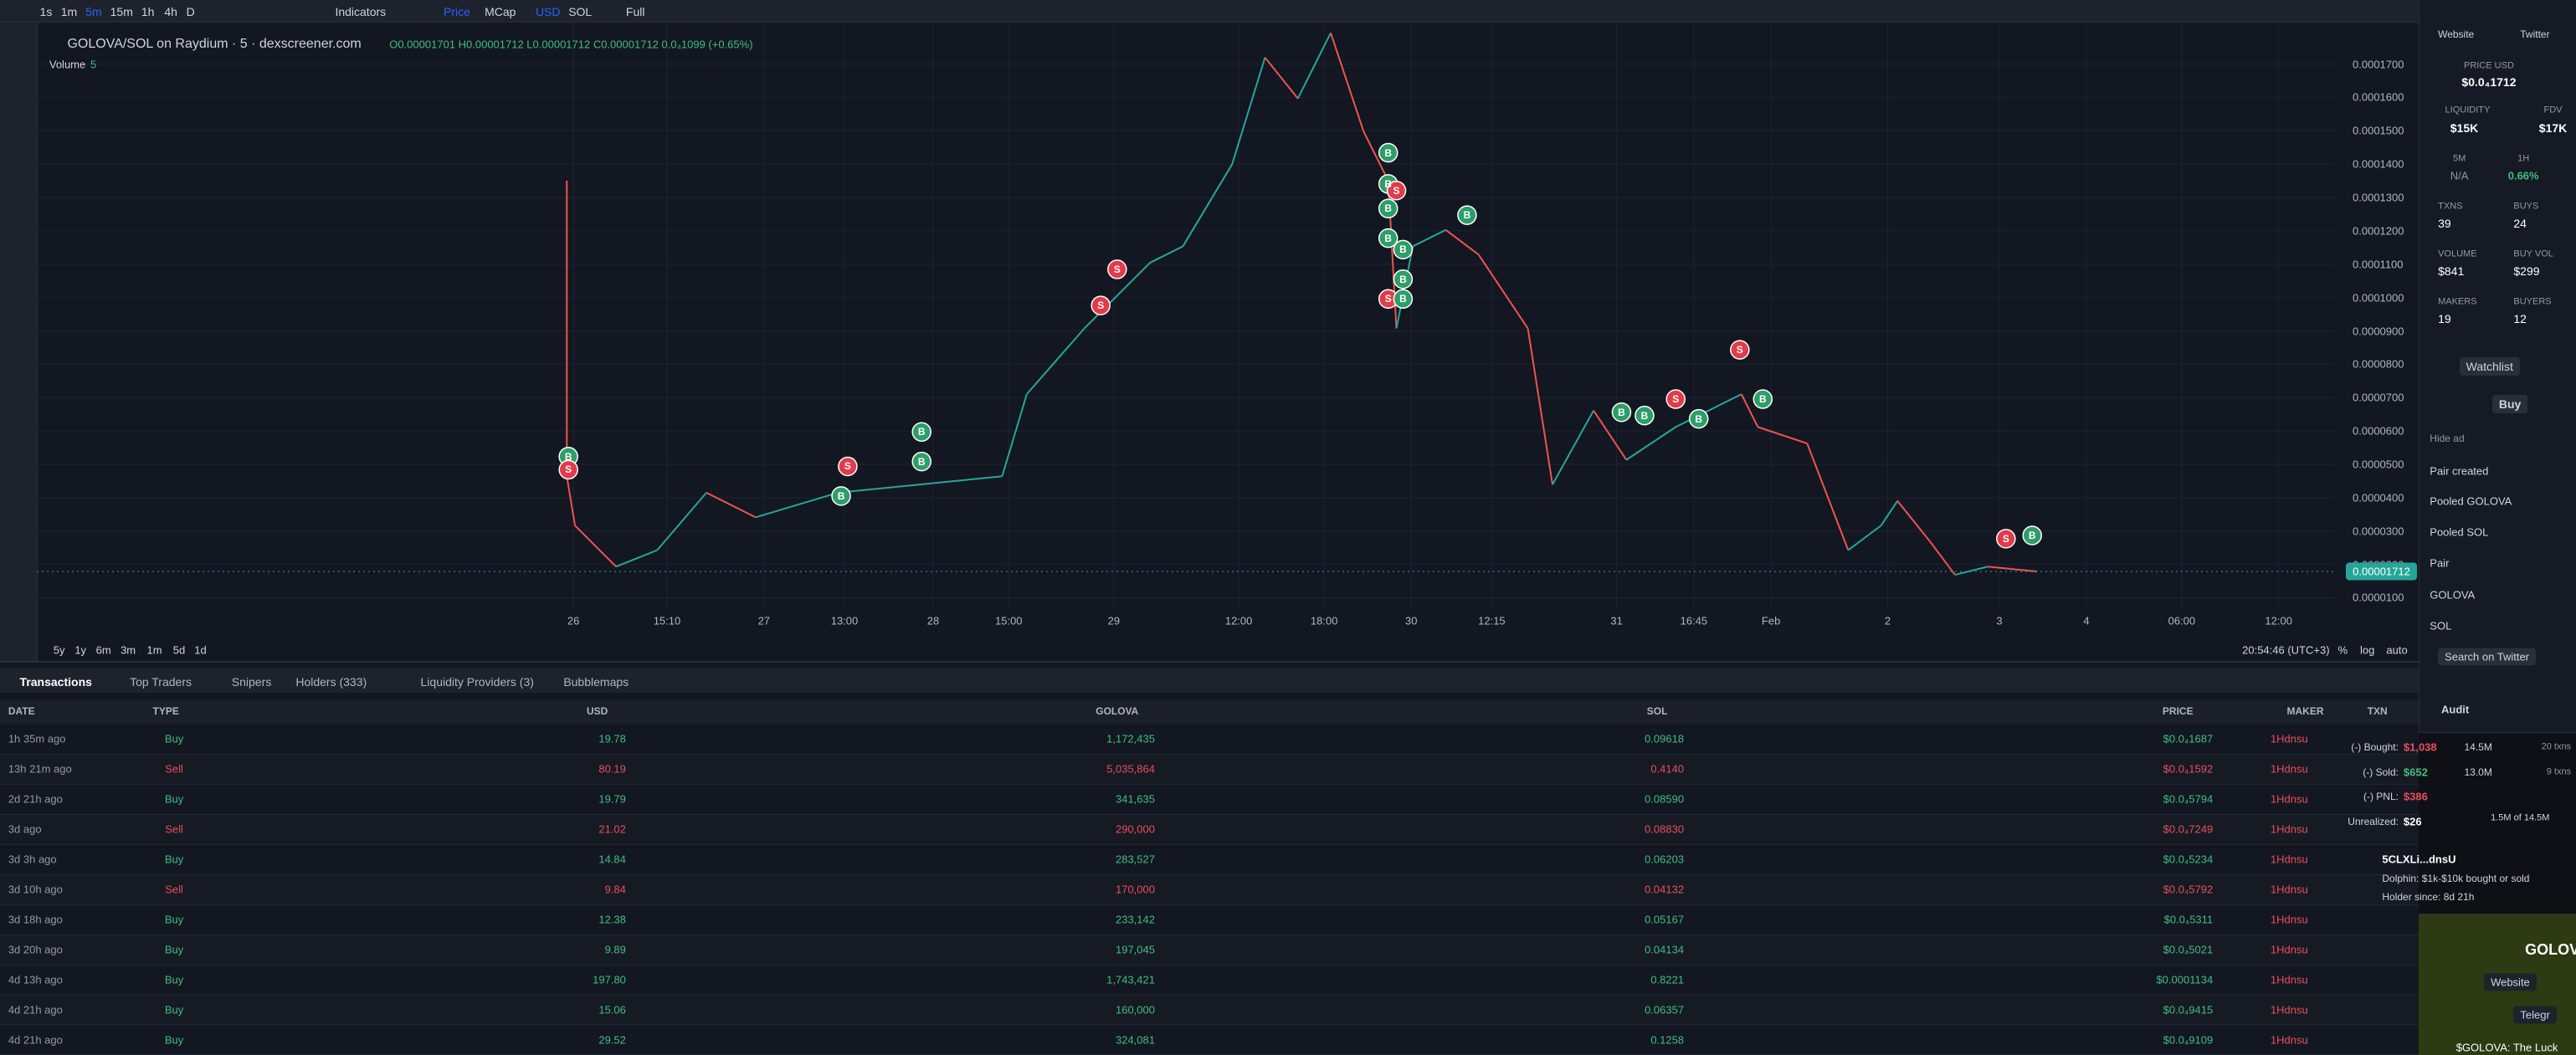 The width and height of the screenshot is (2576, 1055). I want to click on tooltip-label: Unrealized:, so click(2373, 821).